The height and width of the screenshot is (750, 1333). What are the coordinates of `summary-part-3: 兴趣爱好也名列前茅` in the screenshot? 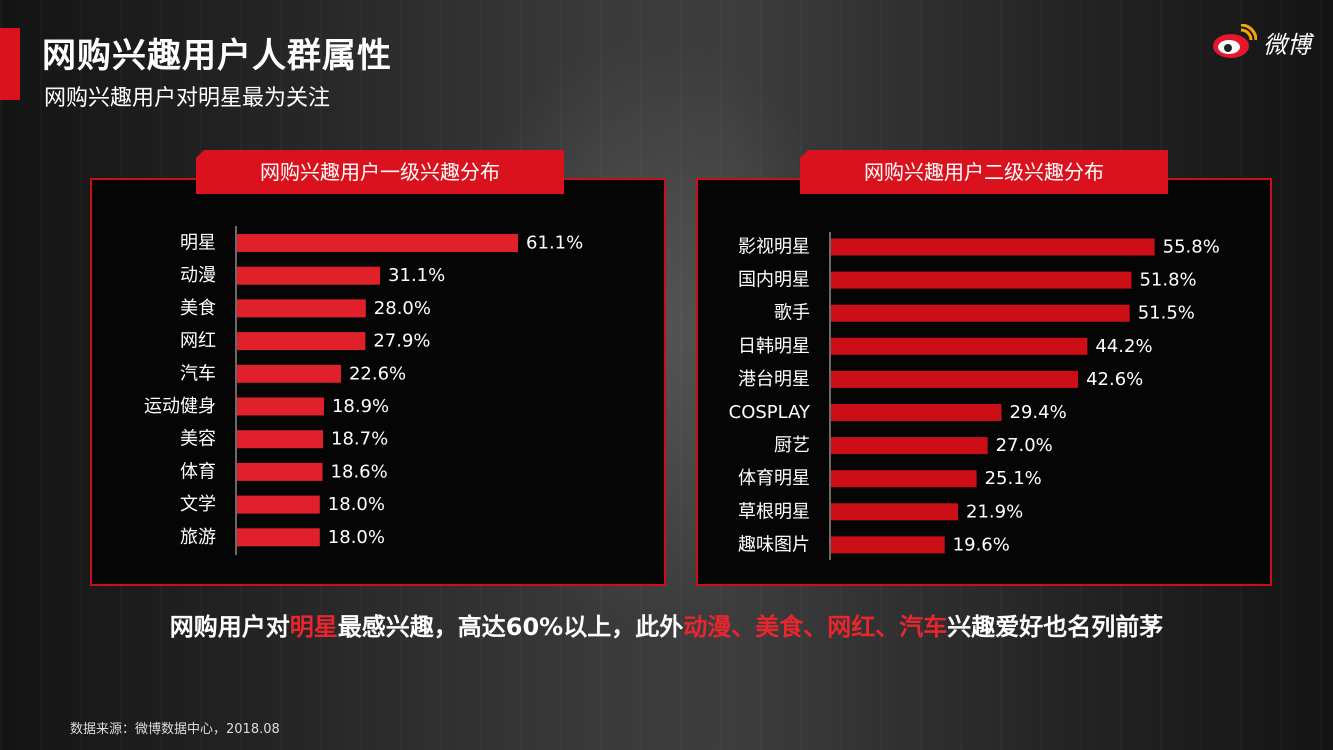 It's located at (1055, 627).